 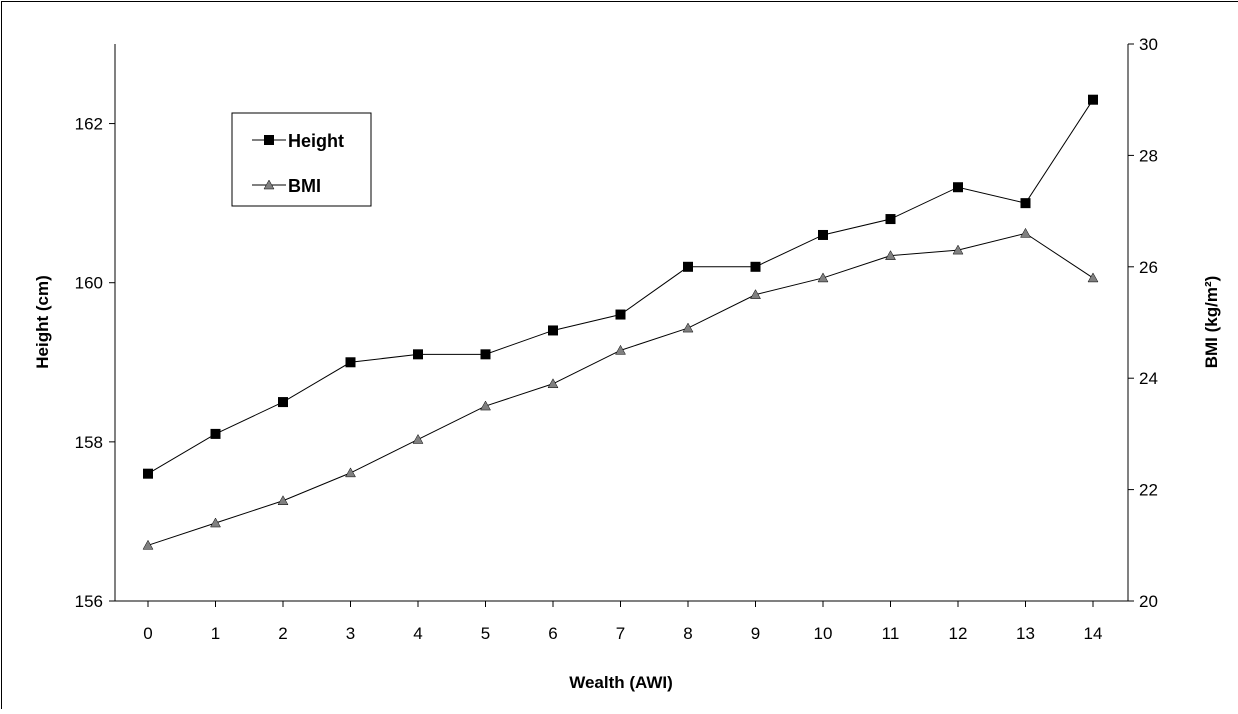 What do you see at coordinates (147, 633) in the screenshot?
I see `x-tick-label: 0` at bounding box center [147, 633].